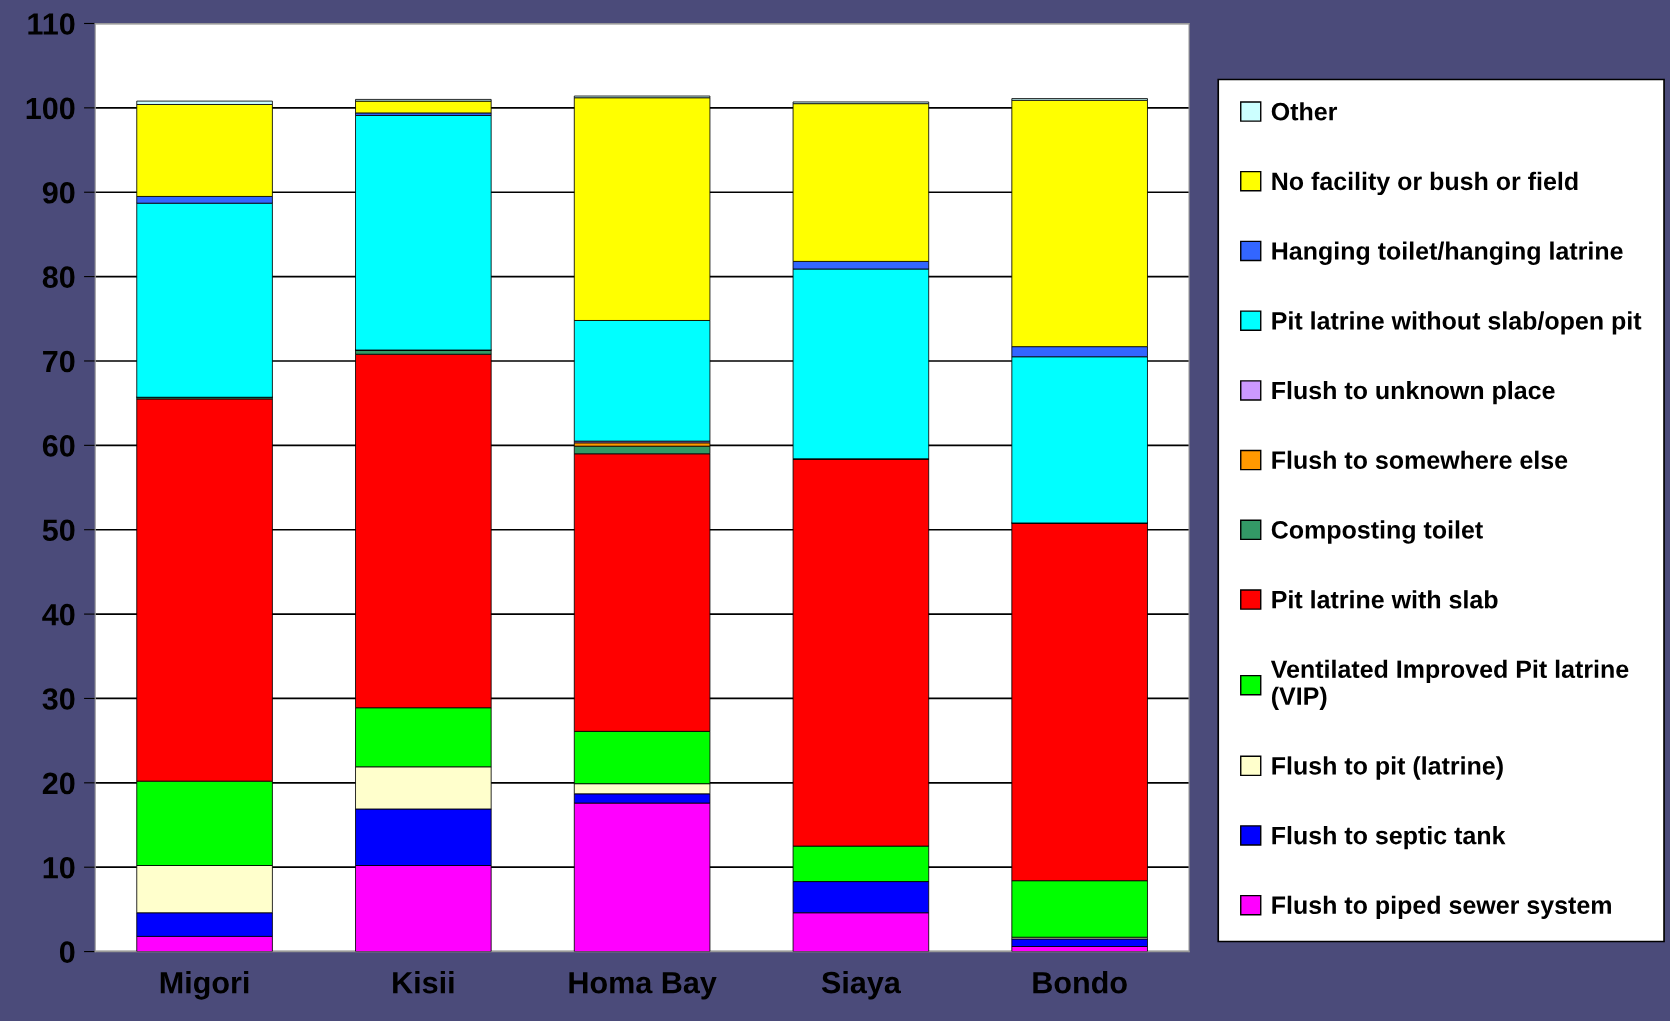 The height and width of the screenshot is (1021, 1670). What do you see at coordinates (1385, 599) in the screenshot?
I see `legend-label: Pit latrine with slab` at bounding box center [1385, 599].